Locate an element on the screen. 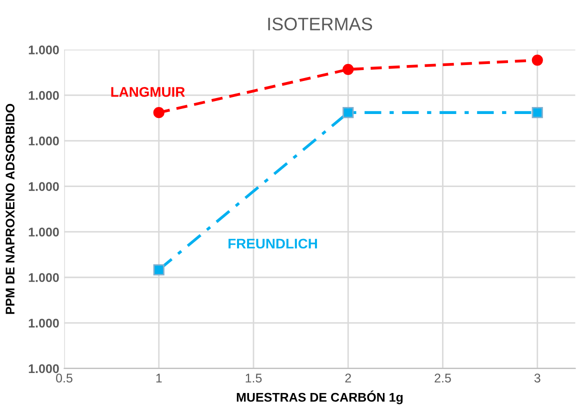 The image size is (584, 414). series-label: FREUNDLICH is located at coordinates (272, 243).